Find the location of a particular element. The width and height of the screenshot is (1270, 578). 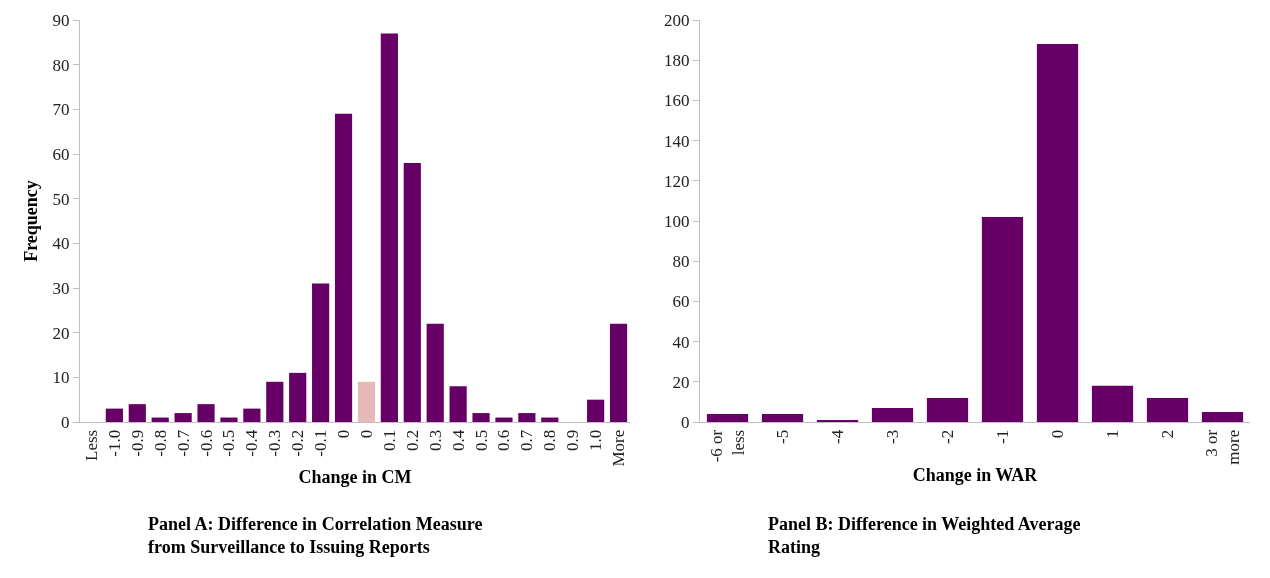

y-tick-label: 90 is located at coordinates (61, 20).